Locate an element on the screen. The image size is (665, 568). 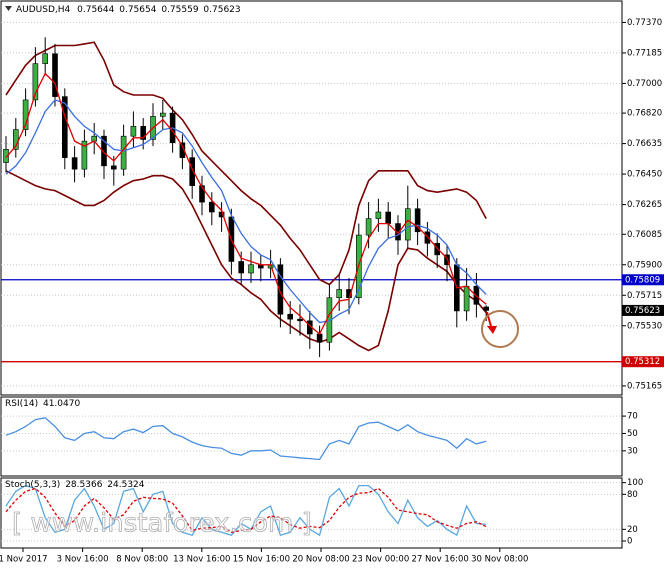
y-tick-label: 0.75165 is located at coordinates (644, 386).